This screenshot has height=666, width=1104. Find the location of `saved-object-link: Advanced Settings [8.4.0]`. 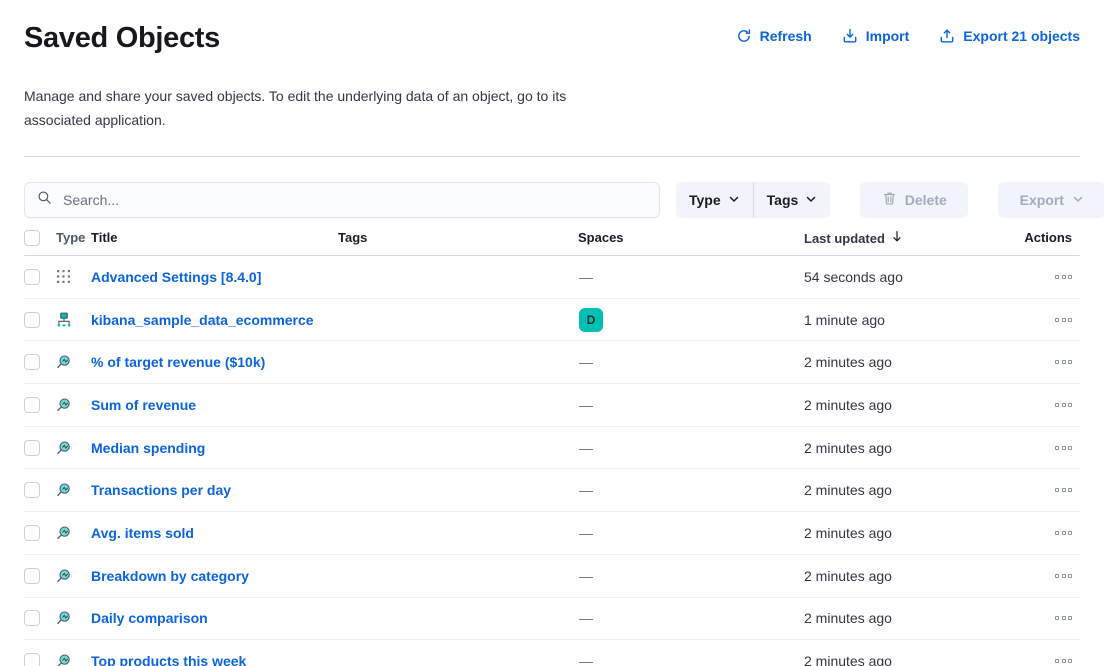

saved-object-link: Advanced Settings [8.4.0] is located at coordinates (176, 276).